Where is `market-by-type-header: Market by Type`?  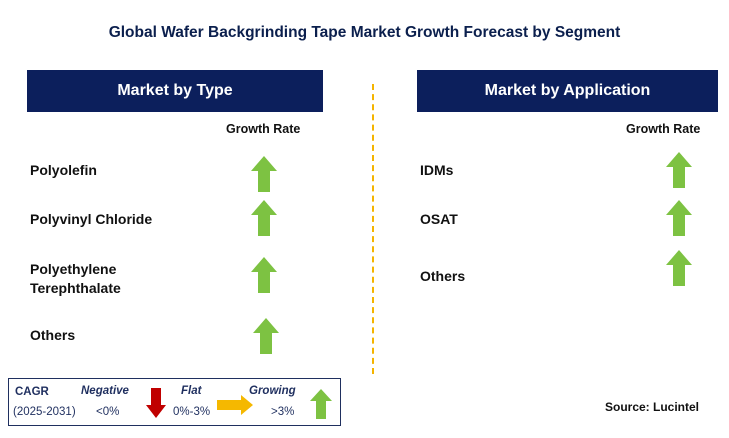
market-by-type-header: Market by Type is located at coordinates (175, 91).